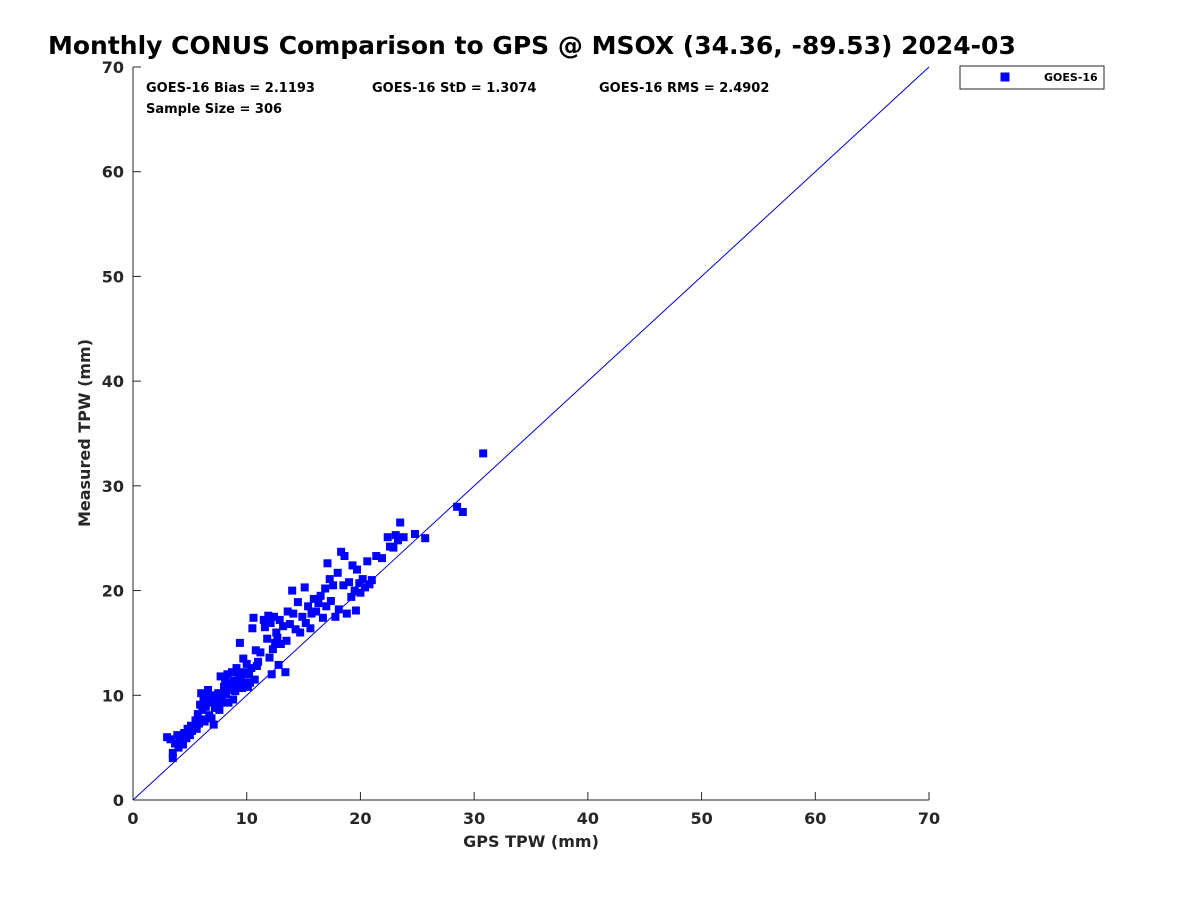 This screenshot has width=1200, height=900. Describe the element at coordinates (1005, 77) in the screenshot. I see `legend-marker` at that location.